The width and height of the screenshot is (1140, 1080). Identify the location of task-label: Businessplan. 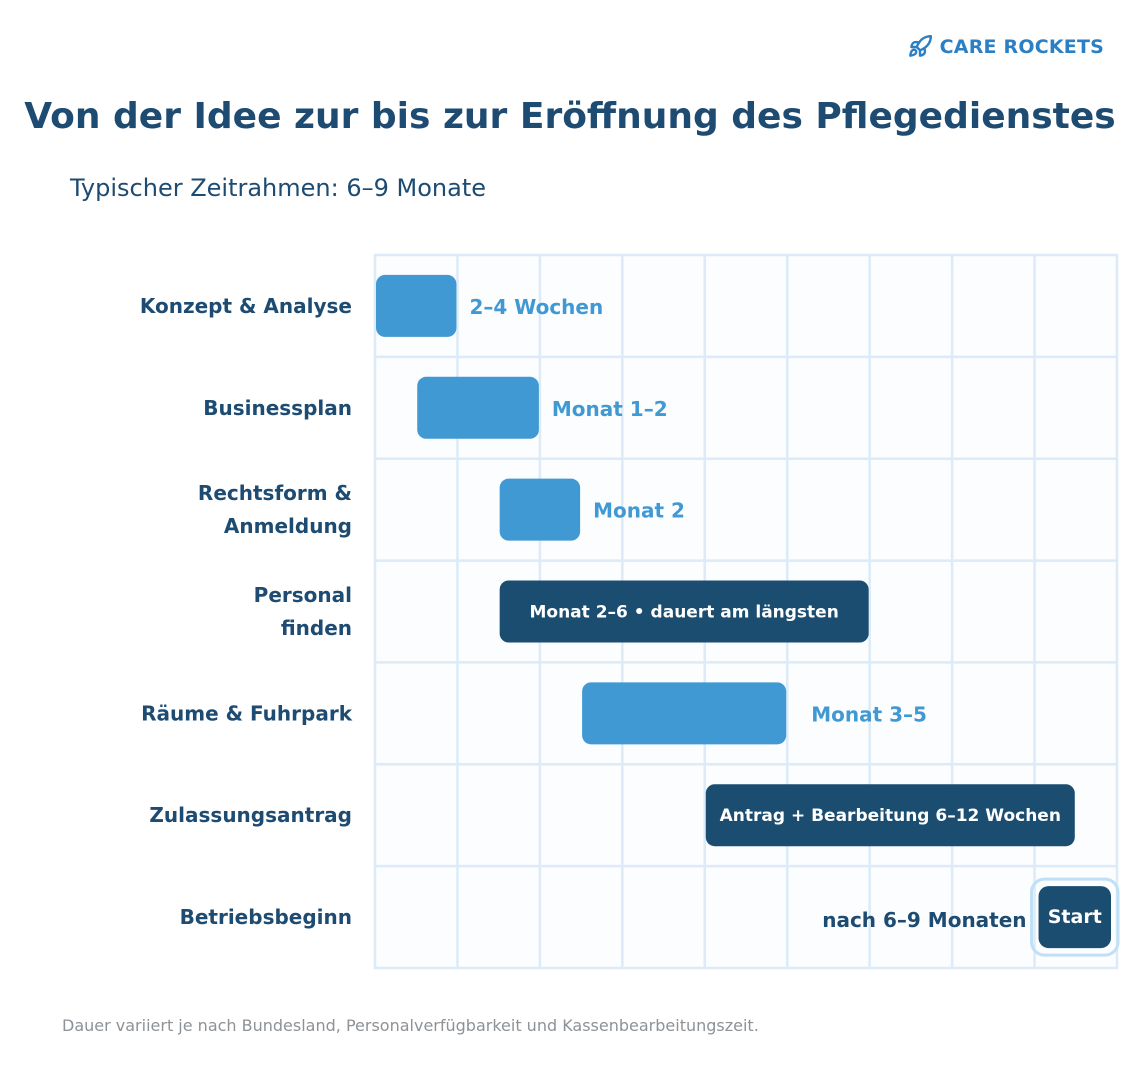
(277, 408).